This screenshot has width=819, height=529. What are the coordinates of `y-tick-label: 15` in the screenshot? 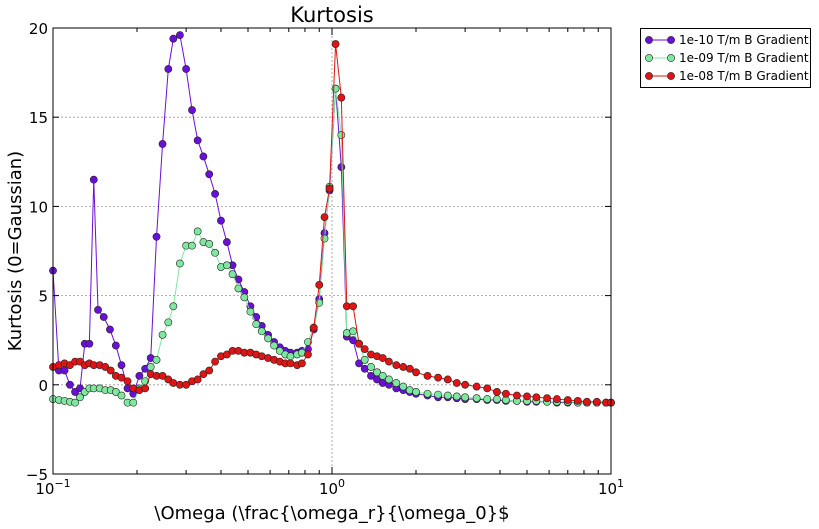 It's located at (38, 118).